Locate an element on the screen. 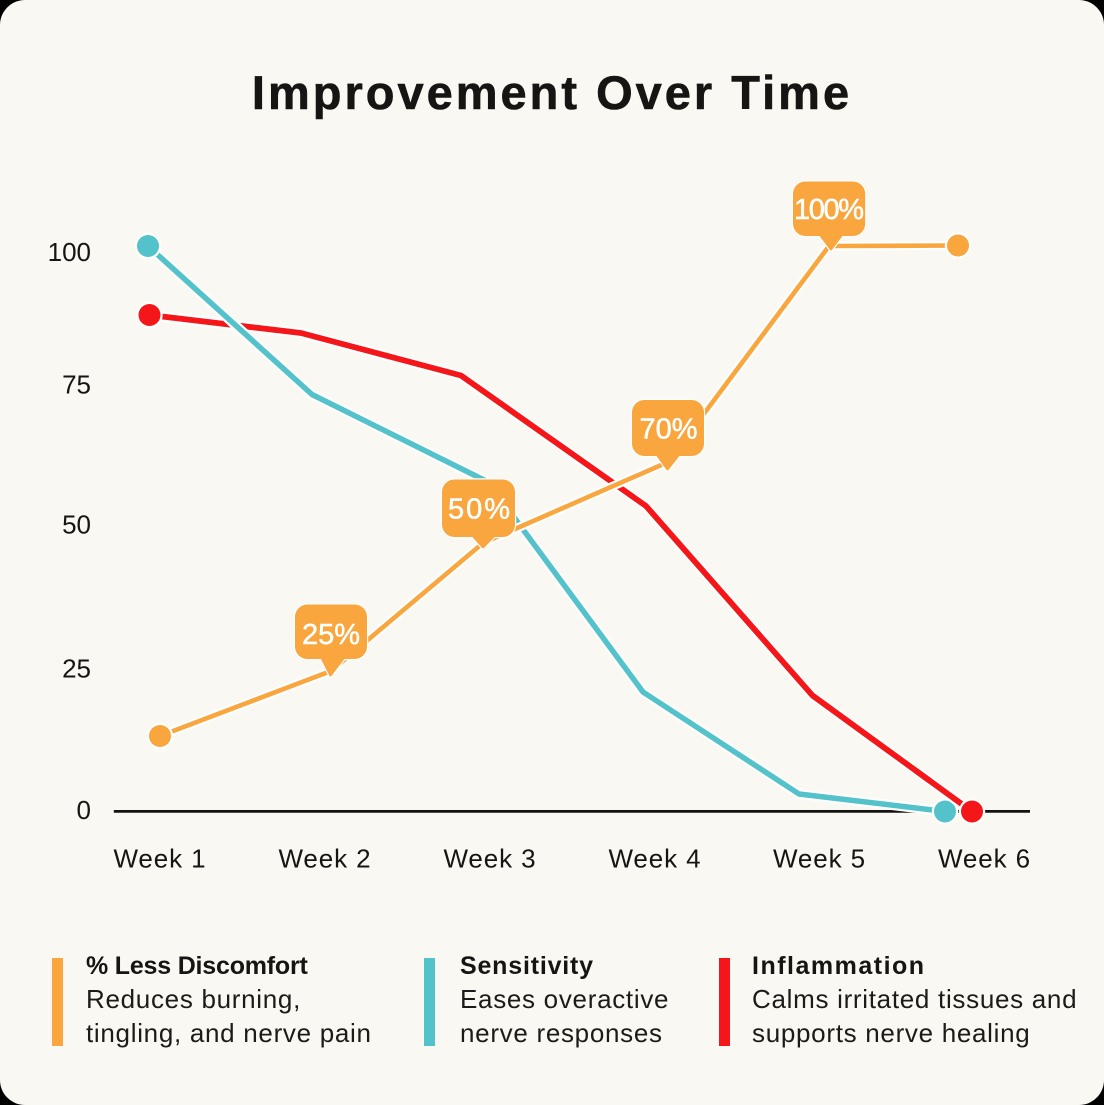 This screenshot has height=1105, width=1104. svg-text: 50% is located at coordinates (479, 510).